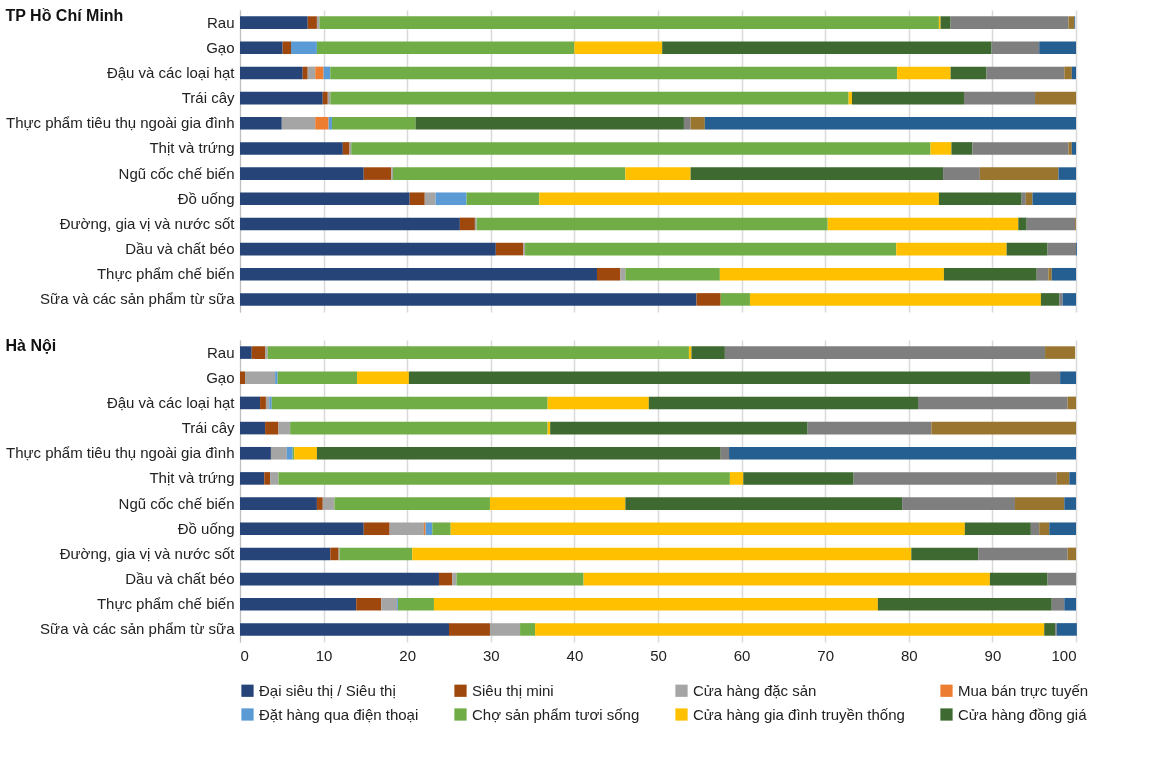 The height and width of the screenshot is (760, 1164). Describe the element at coordinates (339, 714) in the screenshot. I see `legend-label: Đặt hàng qua điện thoại` at that location.